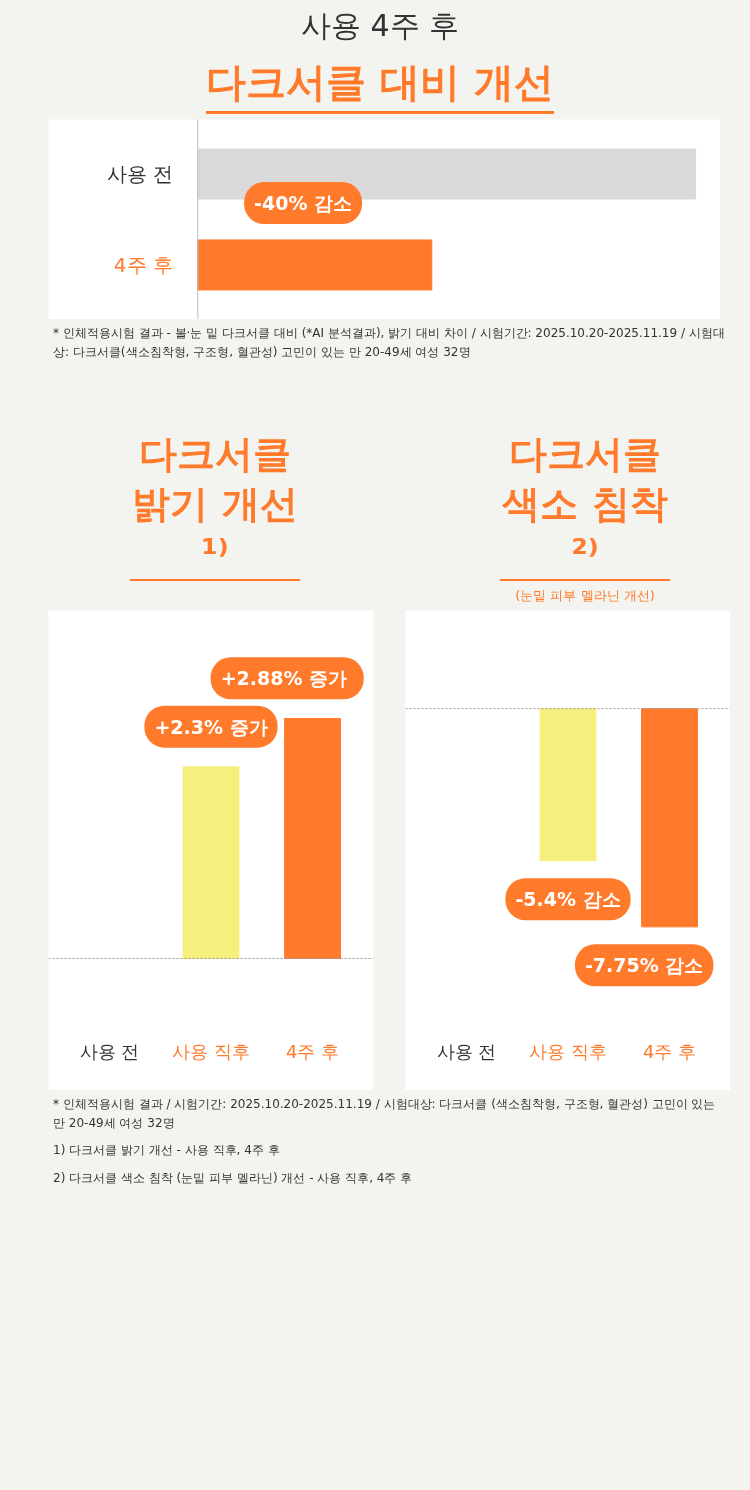 The height and width of the screenshot is (1490, 750). What do you see at coordinates (215, 505) in the screenshot?
I see `chart-title: 다크서클 밝기 개선¹⁾` at bounding box center [215, 505].